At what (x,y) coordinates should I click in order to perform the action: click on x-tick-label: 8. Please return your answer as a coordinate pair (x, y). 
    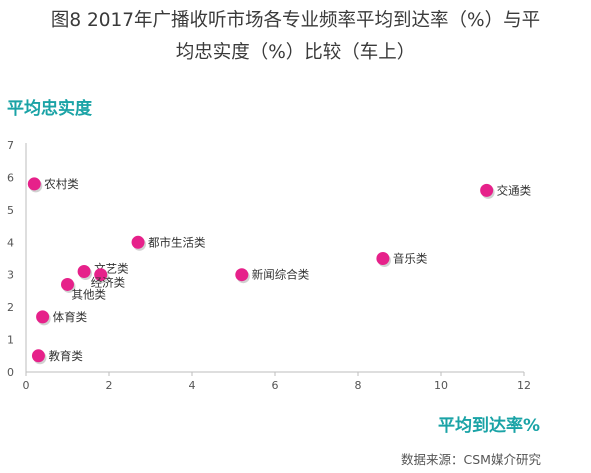
    Looking at the image, I should click on (358, 385).